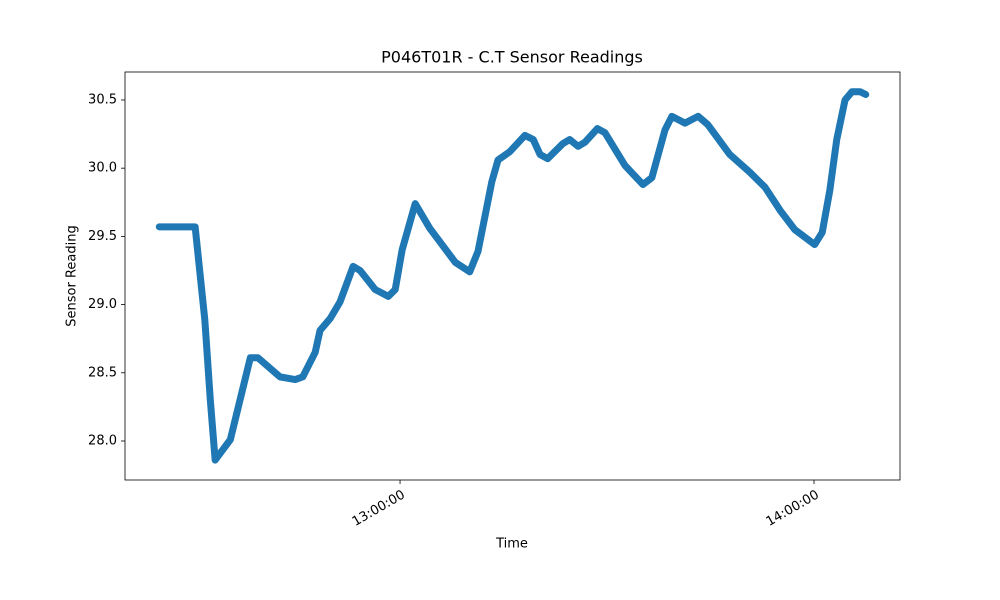 The image size is (1000, 600). Describe the element at coordinates (102, 372) in the screenshot. I see `y-tick-label: 28.5` at that location.